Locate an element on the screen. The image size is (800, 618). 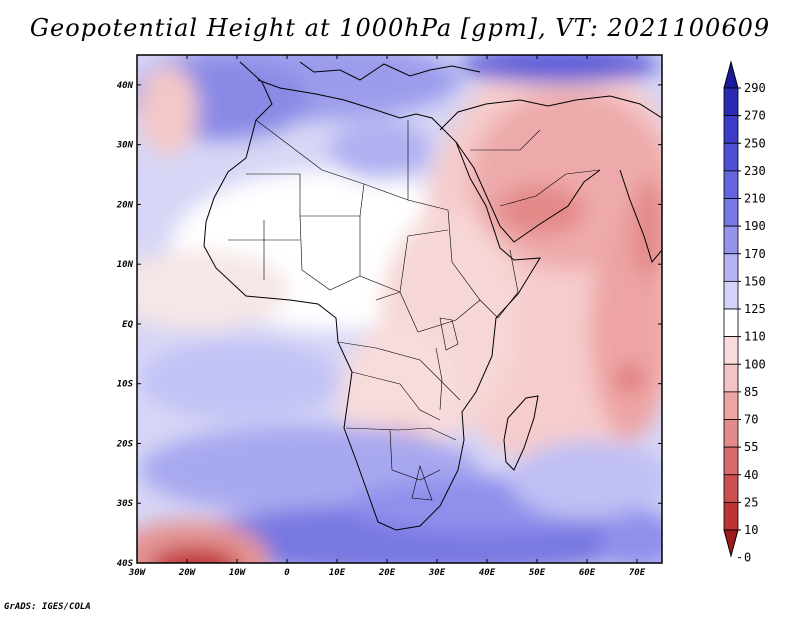
lon-label: 20E is located at coordinates (387, 573).